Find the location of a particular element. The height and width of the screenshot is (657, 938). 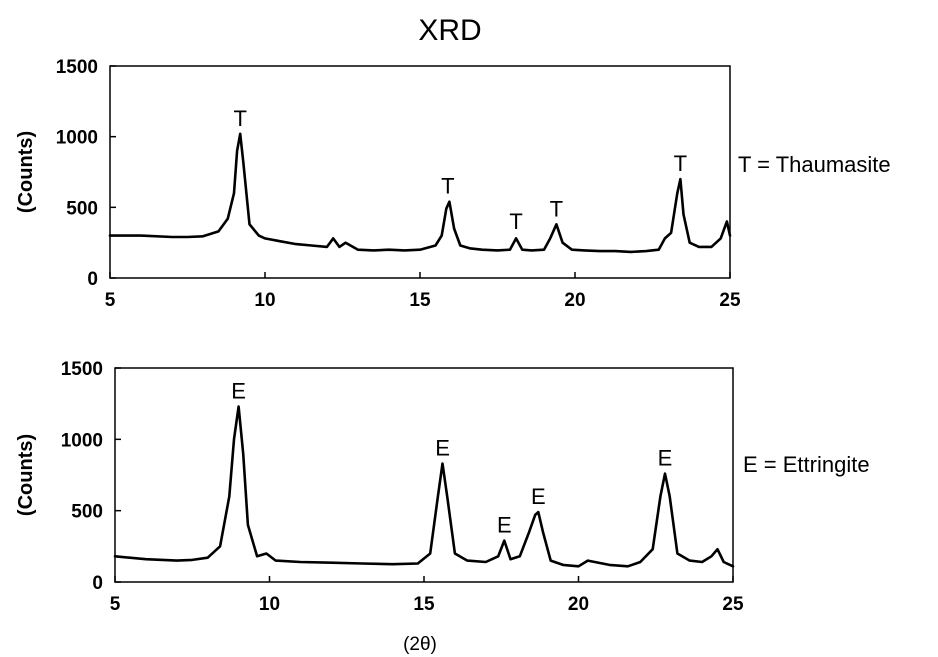

xrd-trace-thaumasite is located at coordinates (420, 193).